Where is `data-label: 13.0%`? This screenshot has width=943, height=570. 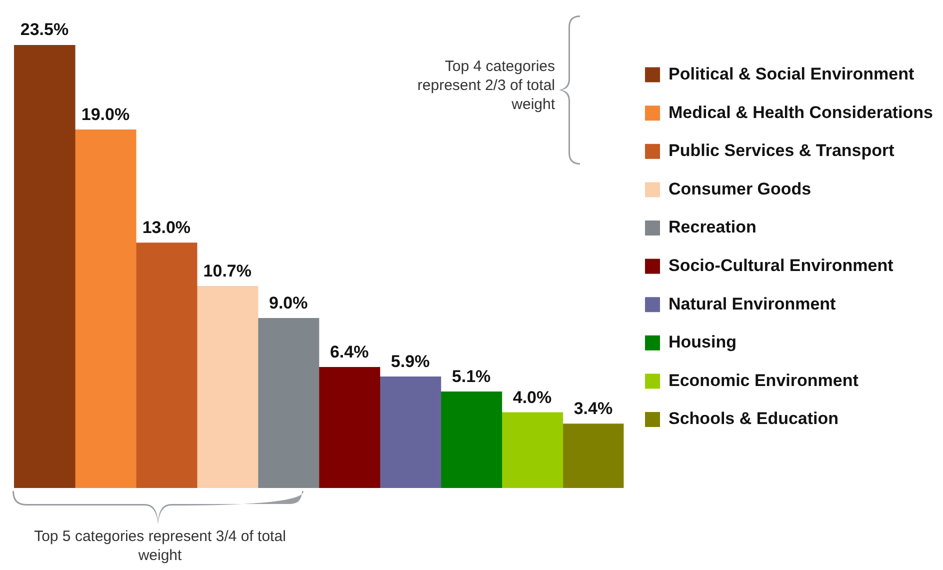
data-label: 13.0% is located at coordinates (166, 228).